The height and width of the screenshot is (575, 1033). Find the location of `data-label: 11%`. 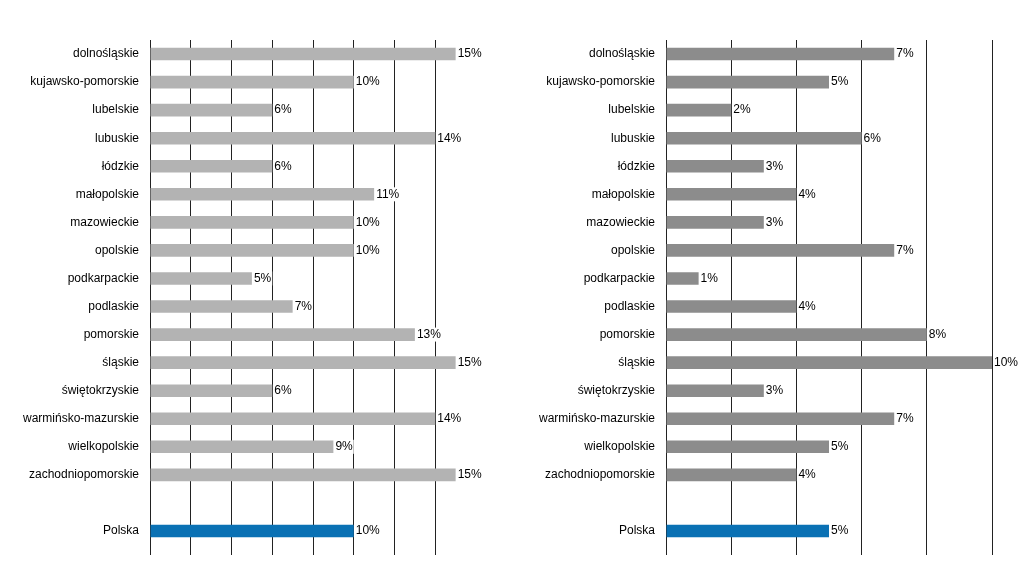

data-label: 11% is located at coordinates (388, 193).